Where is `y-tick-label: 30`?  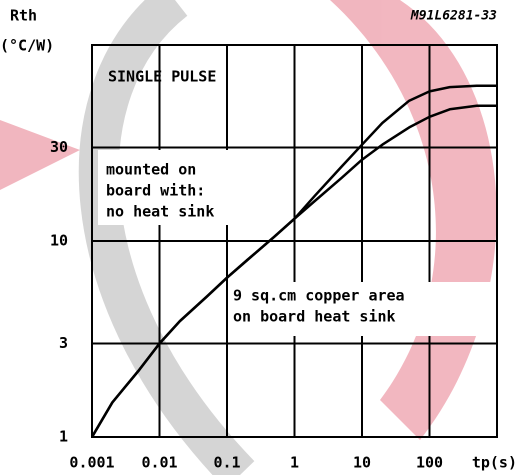 y-tick-label: 30 is located at coordinates (59, 147).